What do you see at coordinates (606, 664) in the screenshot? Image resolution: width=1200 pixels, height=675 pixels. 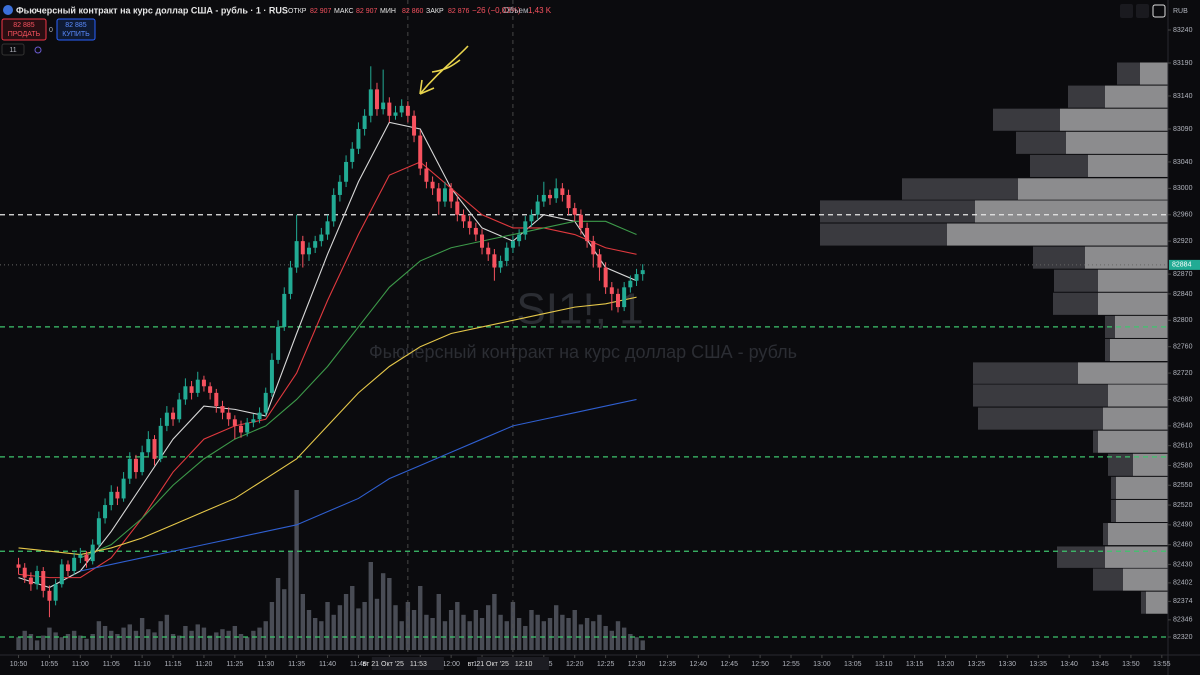 I see `x-tick-label: 12:25` at bounding box center [606, 664].